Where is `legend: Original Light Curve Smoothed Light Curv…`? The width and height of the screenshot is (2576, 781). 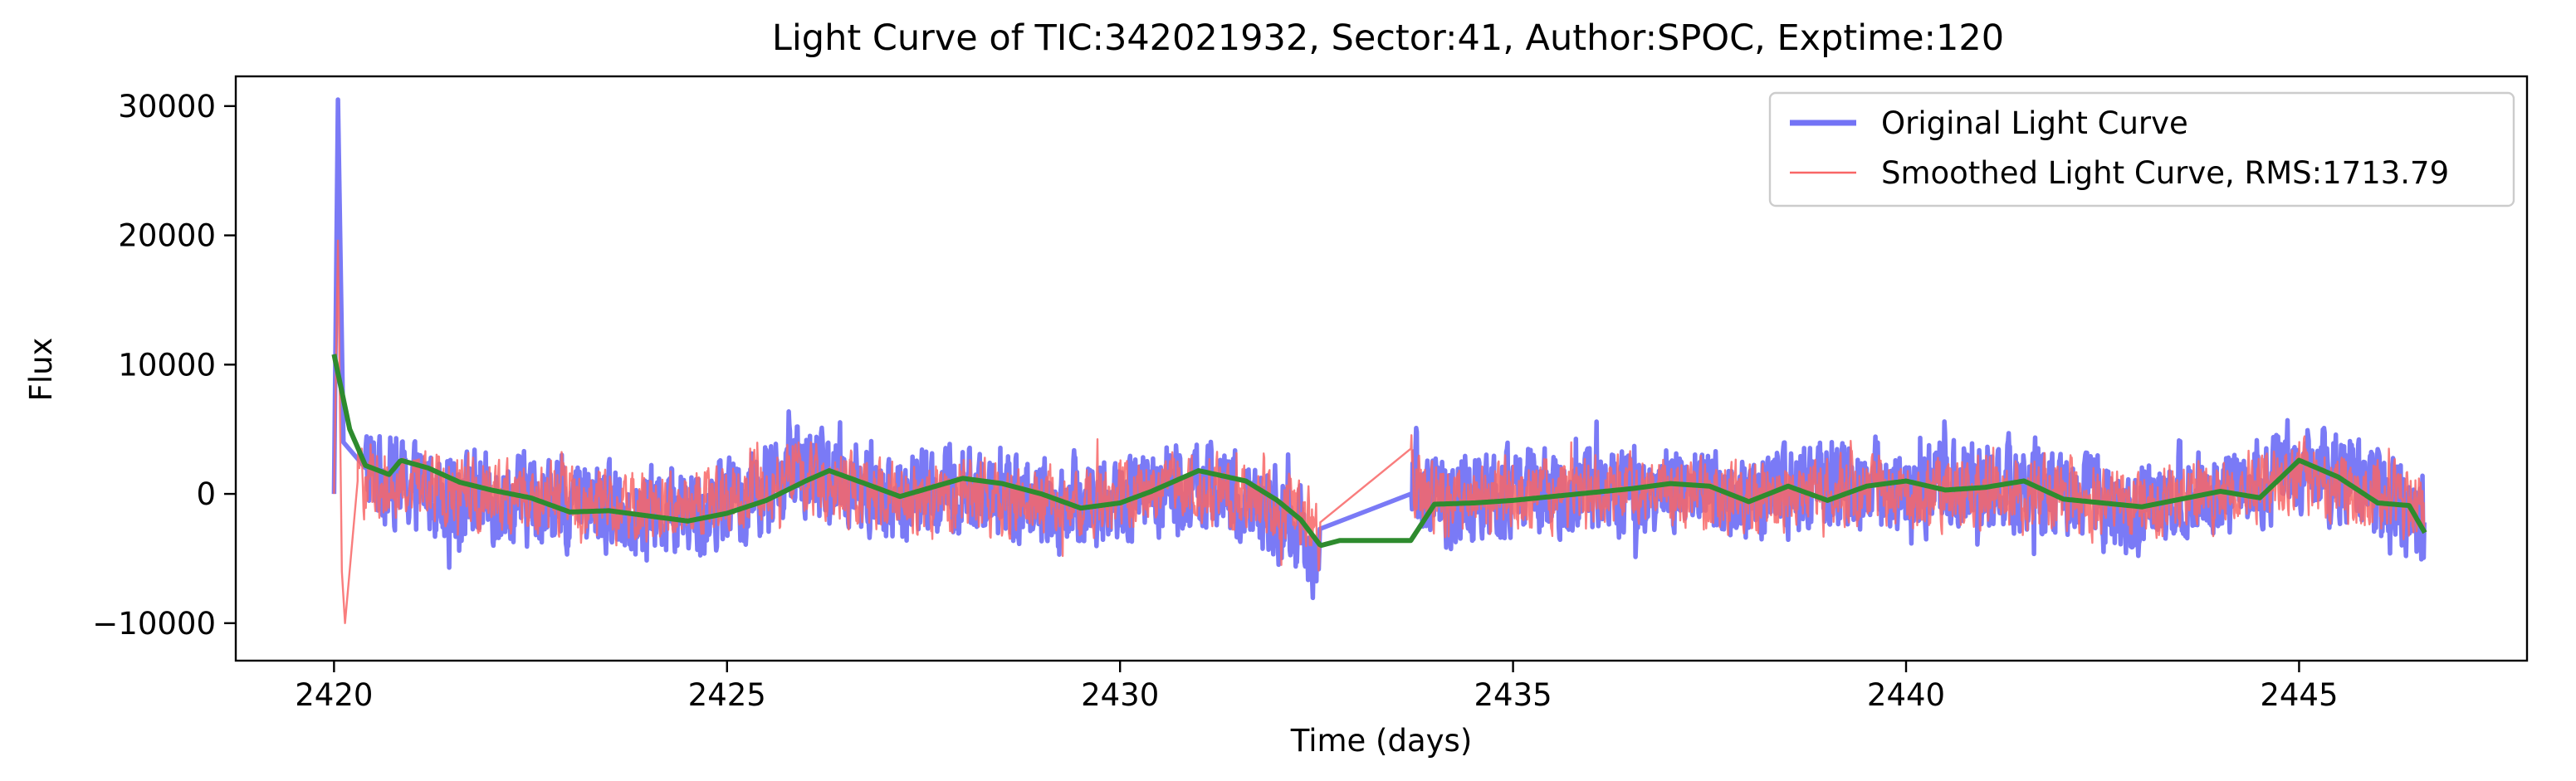
legend: Original Light Curve Smoothed Light Curv… is located at coordinates (2141, 149).